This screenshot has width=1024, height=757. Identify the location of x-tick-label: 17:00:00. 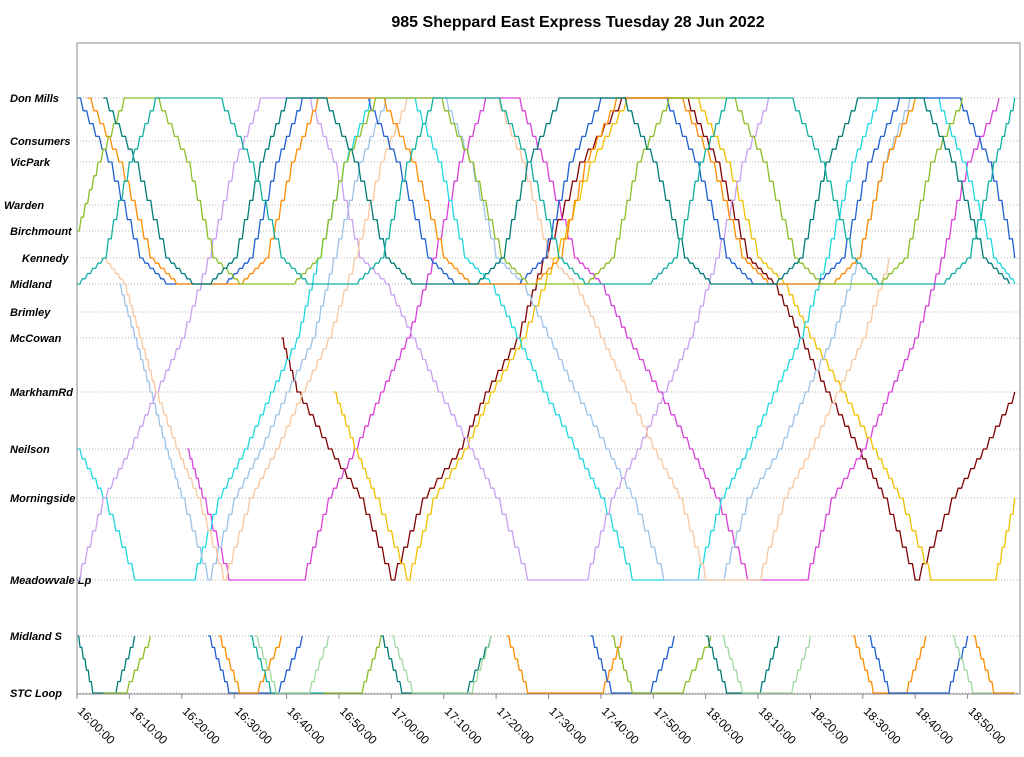
(410, 725).